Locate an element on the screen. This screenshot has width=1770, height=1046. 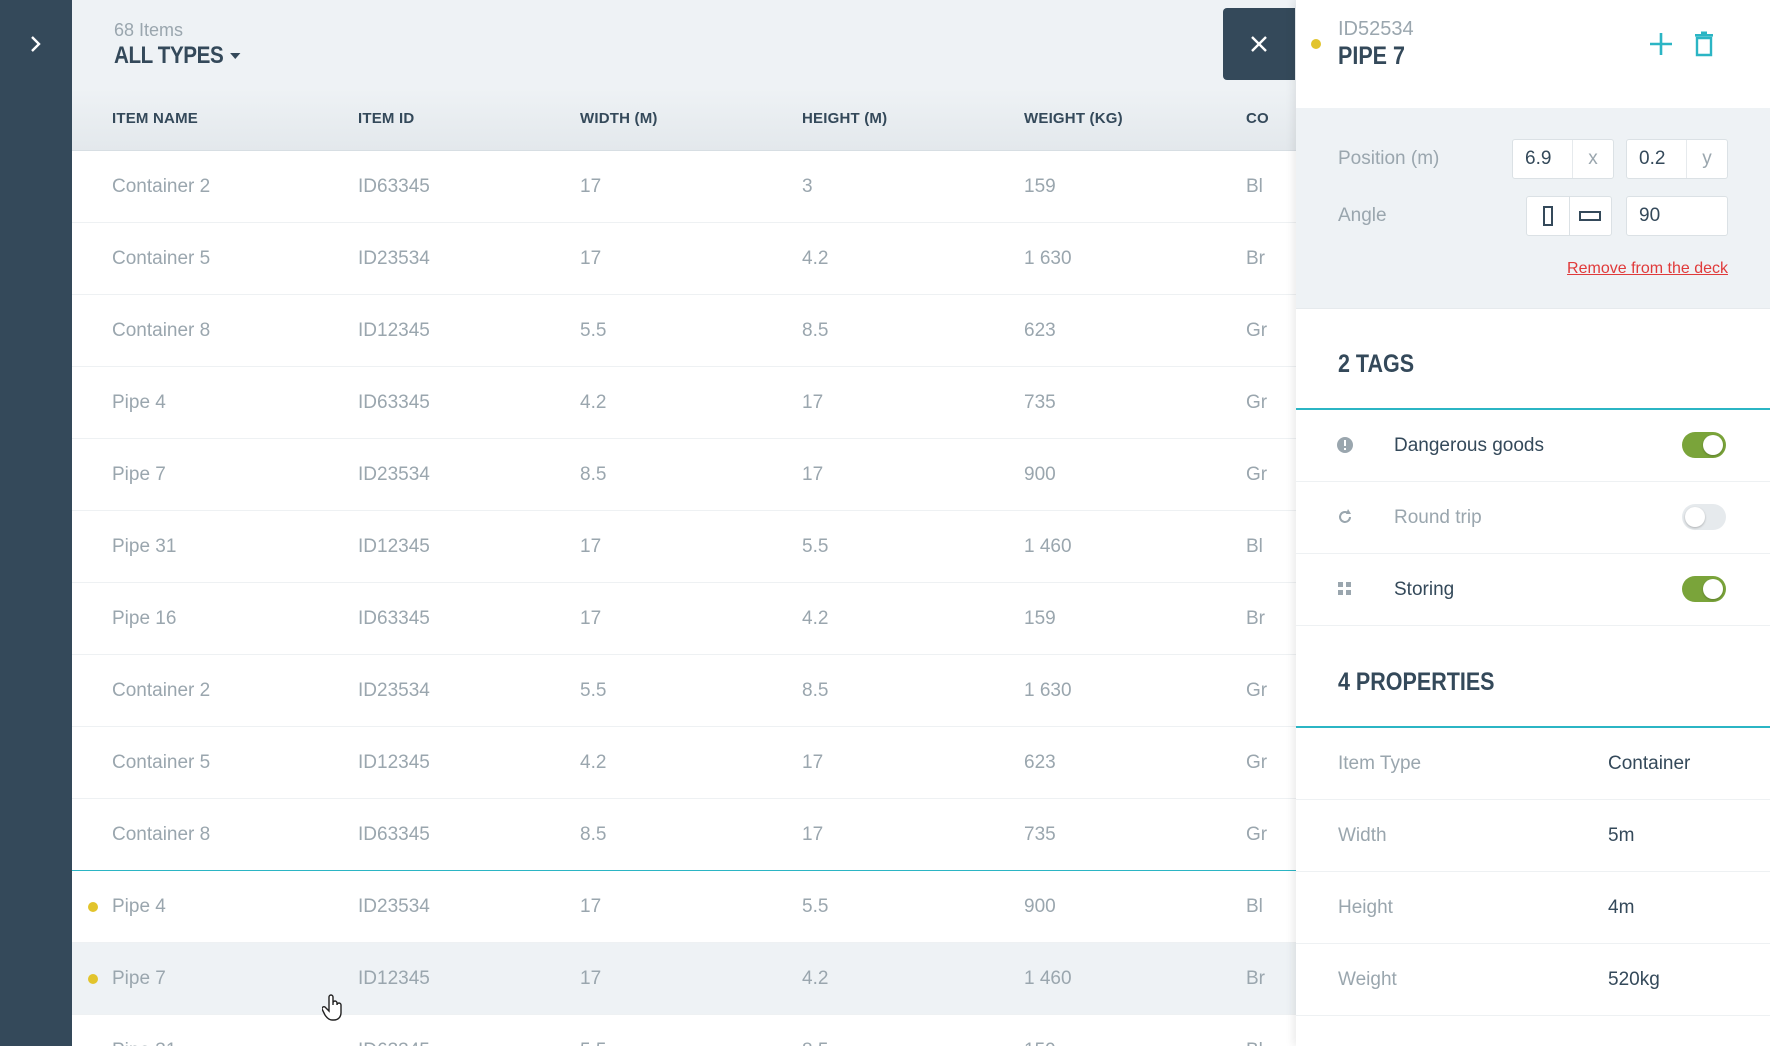
chevron-right-icon is located at coordinates (36, 44).